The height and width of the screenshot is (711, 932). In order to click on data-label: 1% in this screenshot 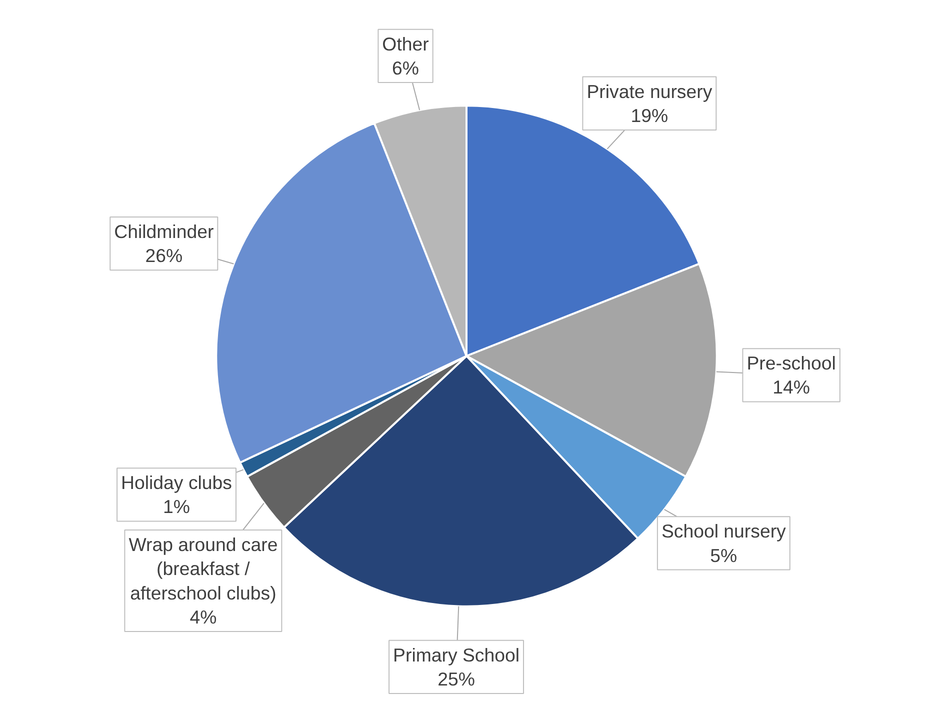, I will do `click(176, 507)`.